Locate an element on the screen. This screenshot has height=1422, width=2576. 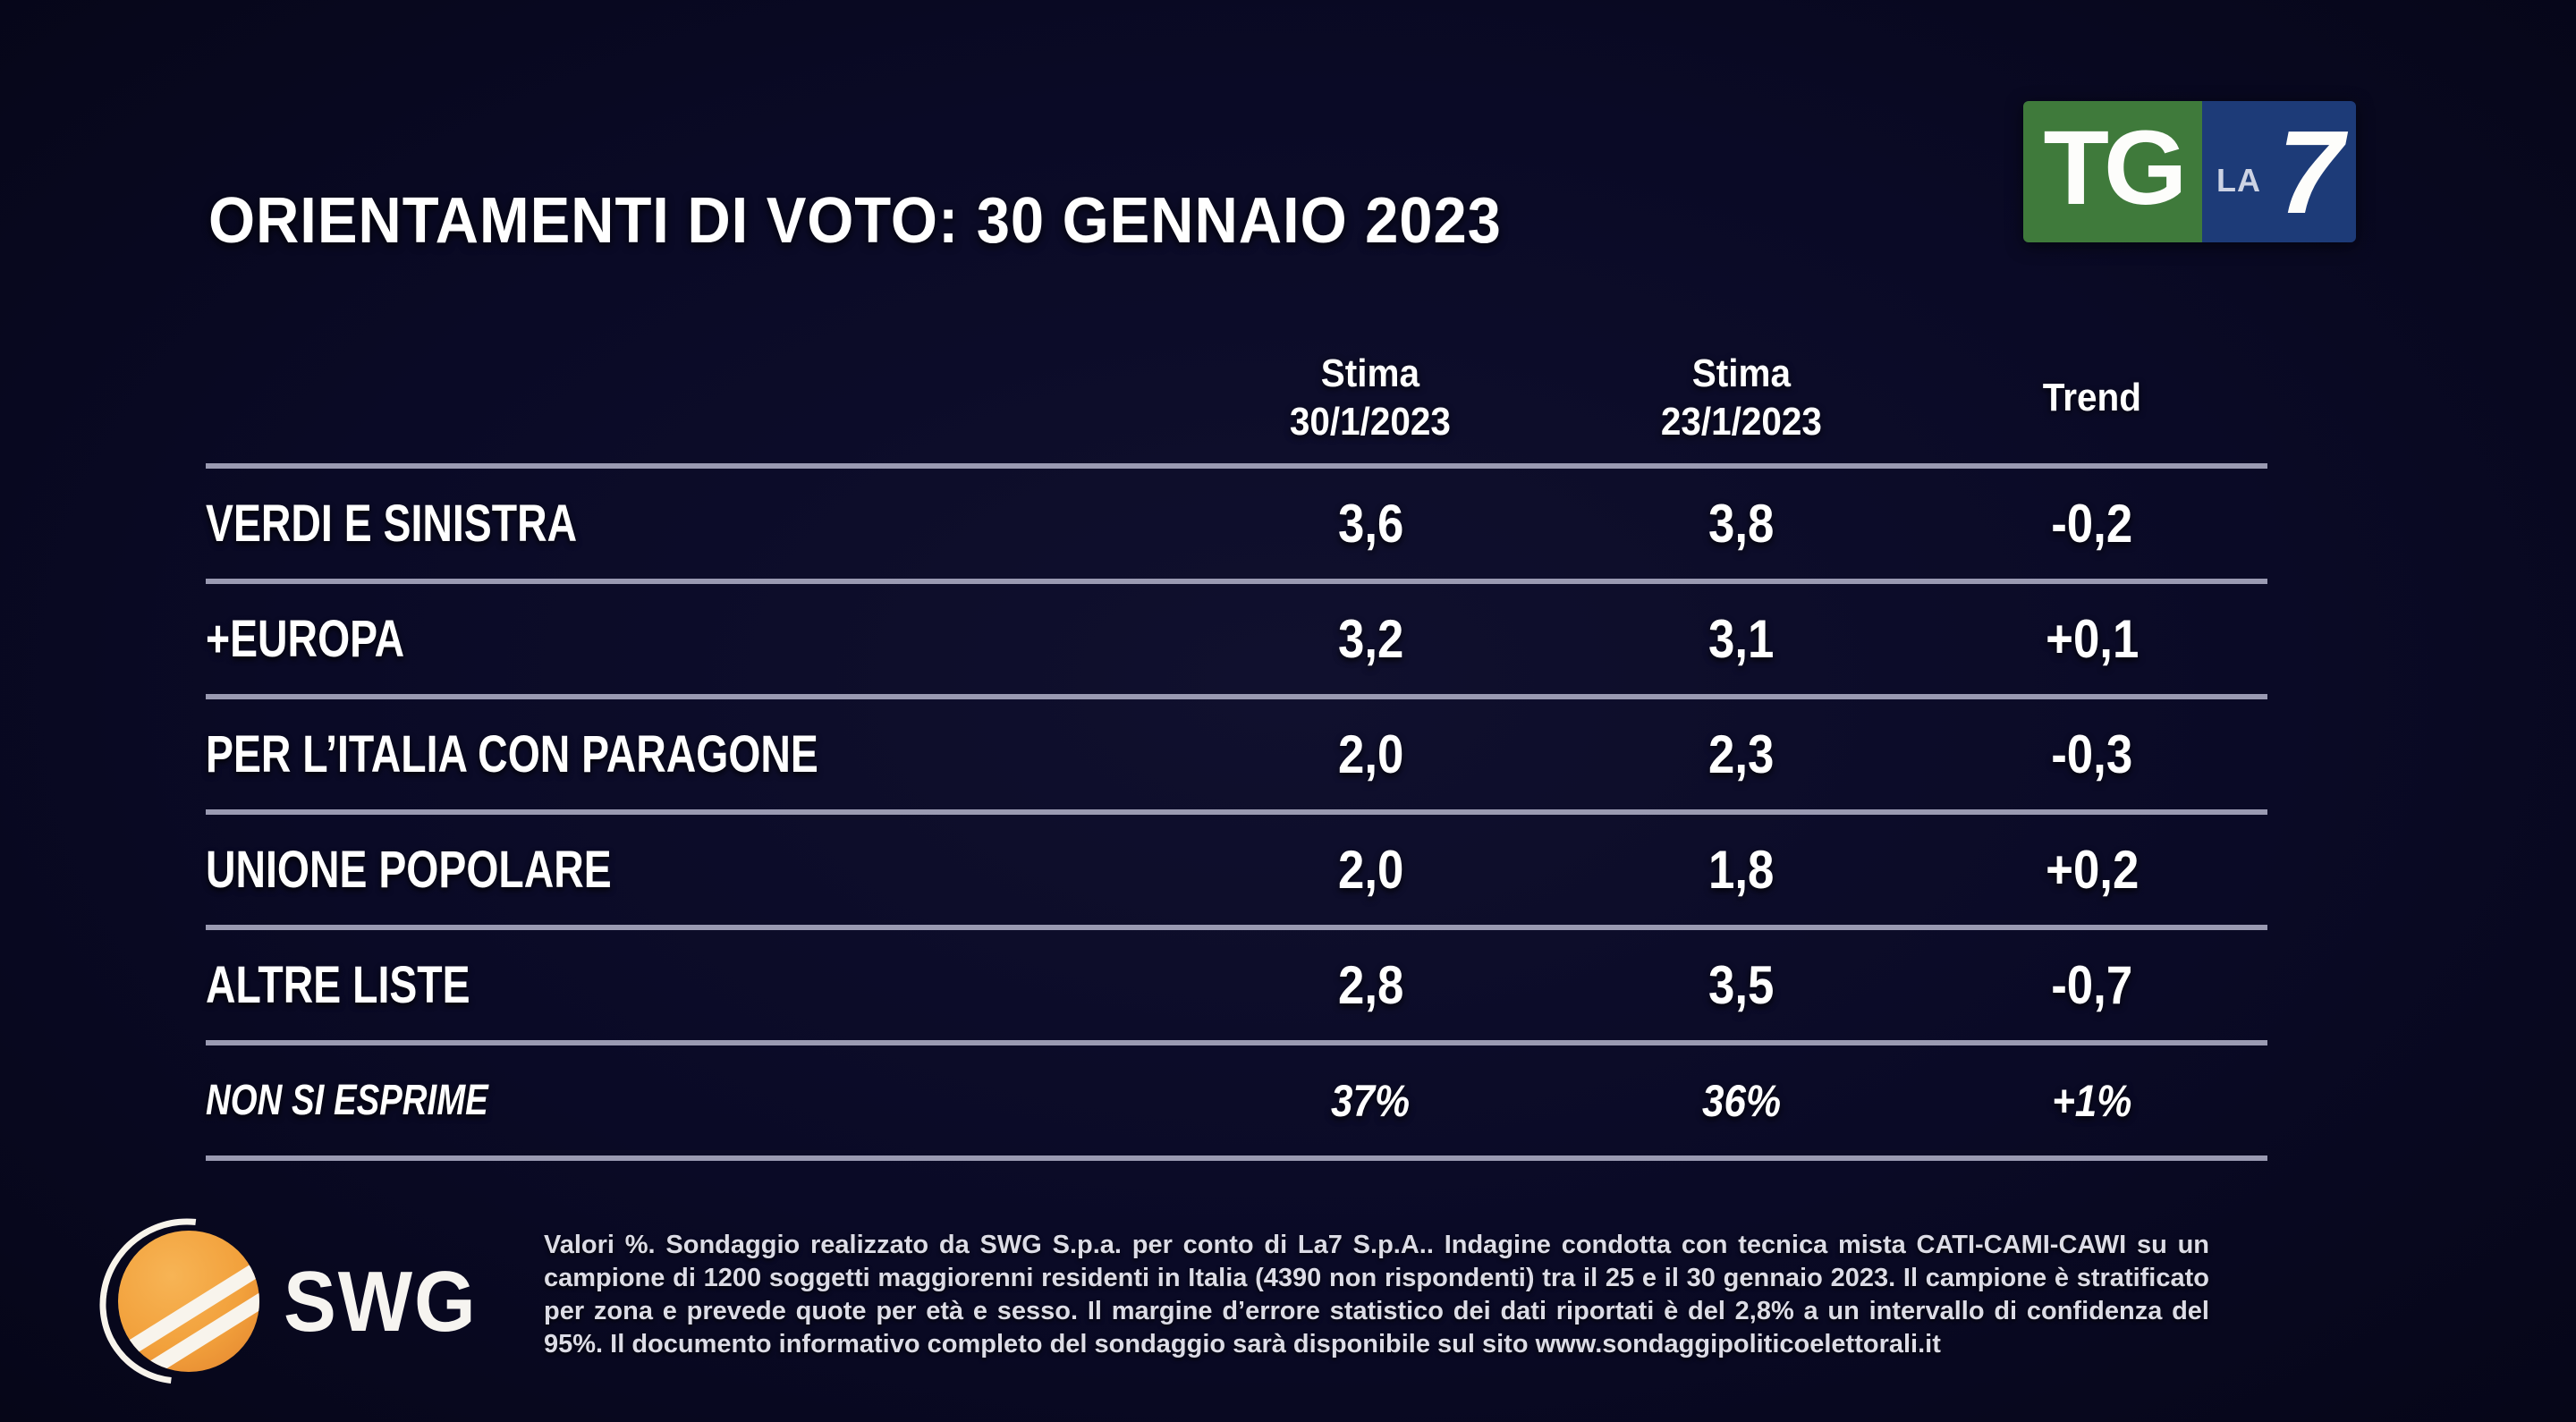
header-stima-previous: Stima 23/1/2023 is located at coordinates (1742, 397).